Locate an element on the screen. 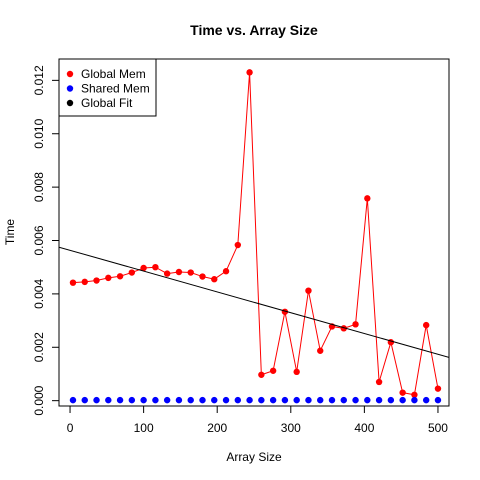 The height and width of the screenshot is (480, 480). y-tick-label: 0.012 is located at coordinates (39, 80).